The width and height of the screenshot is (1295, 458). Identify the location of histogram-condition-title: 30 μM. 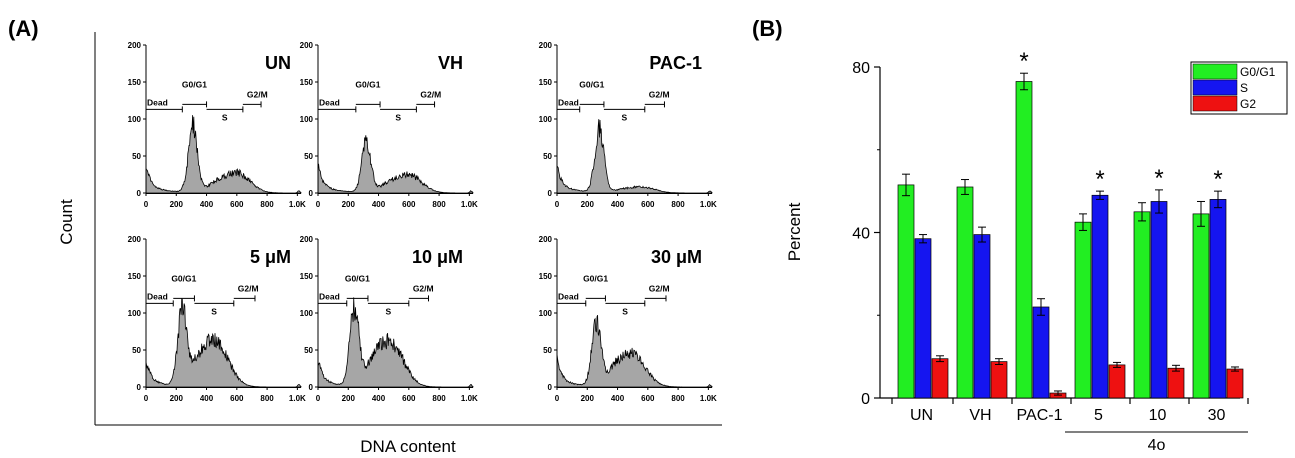
(676, 257).